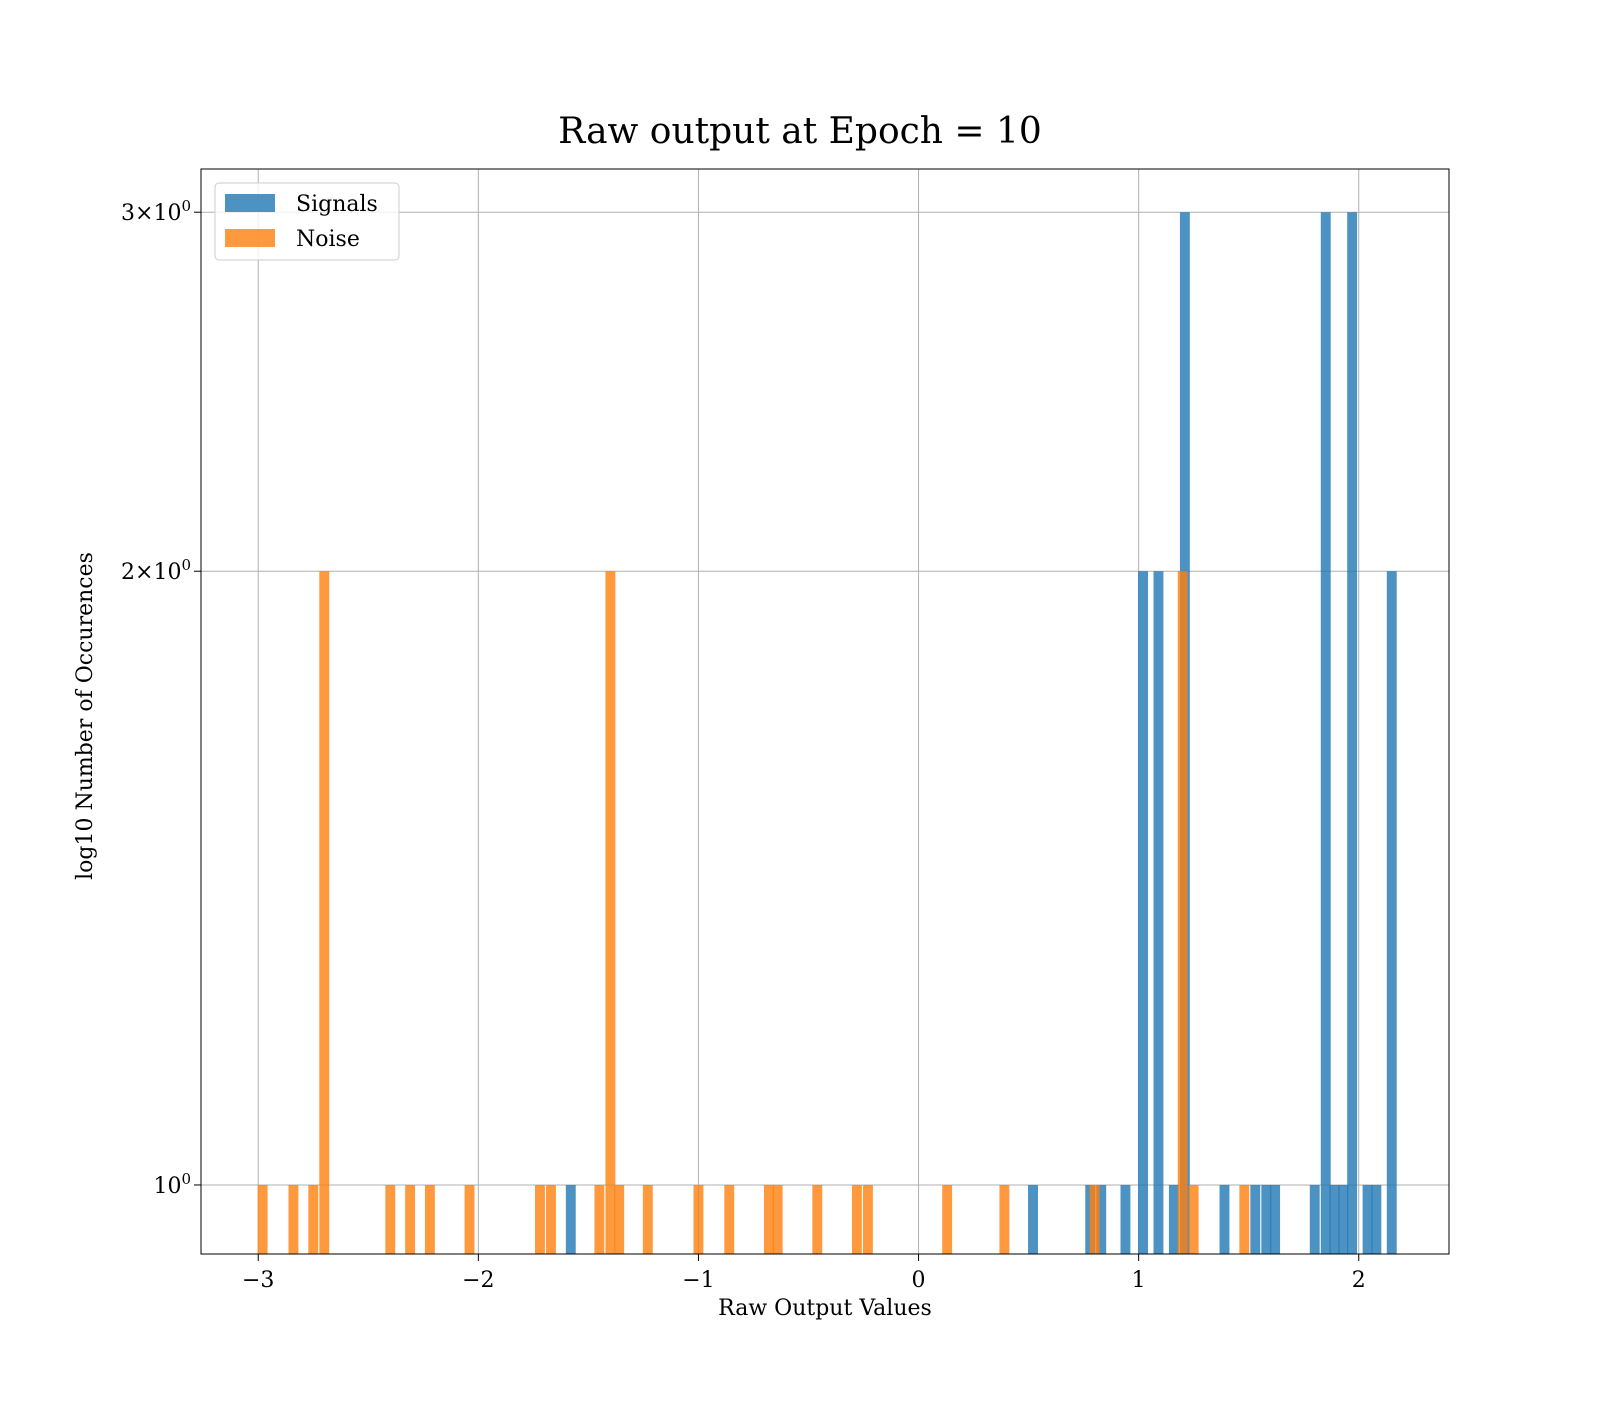 This screenshot has height=1405, width=1600. I want to click on signals-legend-swatch, so click(250, 203).